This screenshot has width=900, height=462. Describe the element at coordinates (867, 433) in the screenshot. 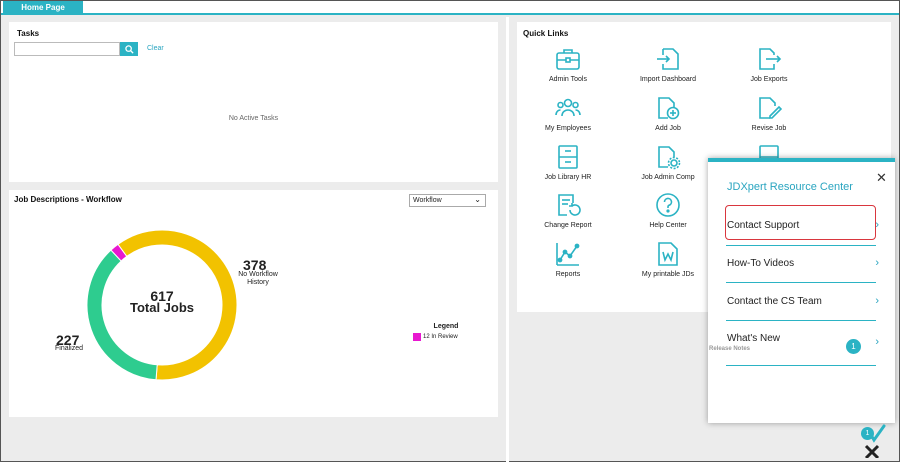

I see `launcher-badge: 1` at that location.